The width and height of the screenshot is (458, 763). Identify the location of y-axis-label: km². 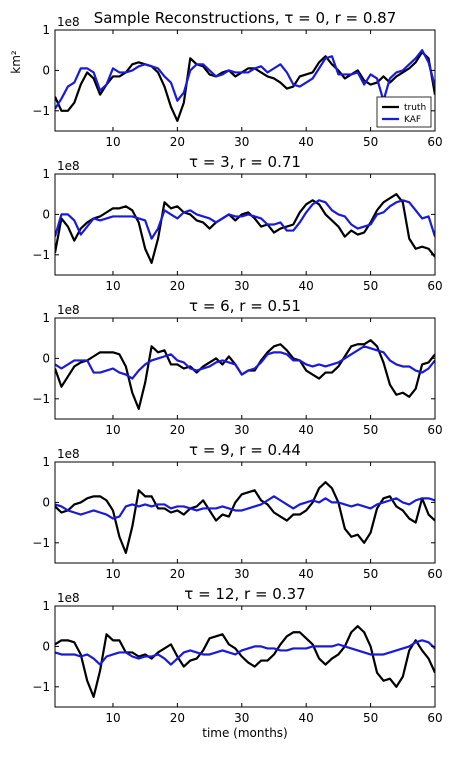
(16, 62).